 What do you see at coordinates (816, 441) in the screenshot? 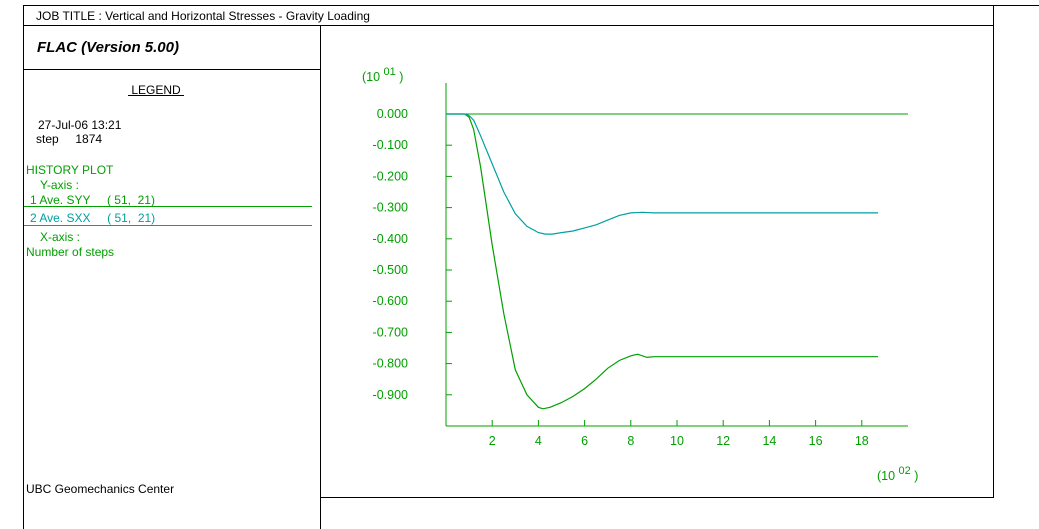
I see `x-tick-label: 16` at bounding box center [816, 441].